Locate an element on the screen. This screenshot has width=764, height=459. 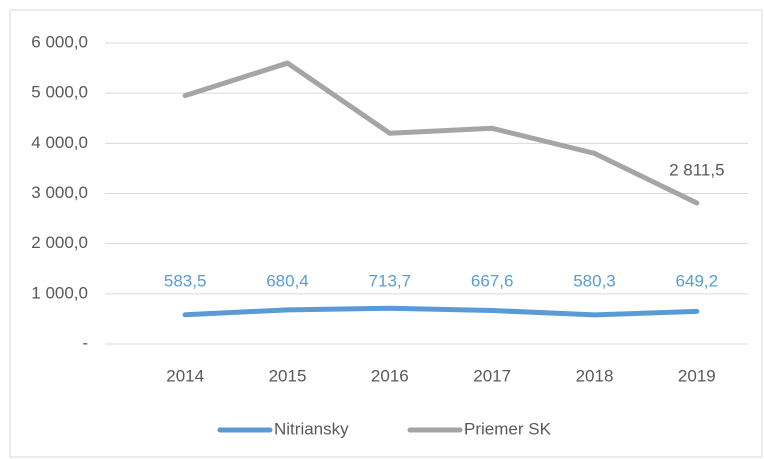
legend-label: Priemer SK is located at coordinates (508, 428).